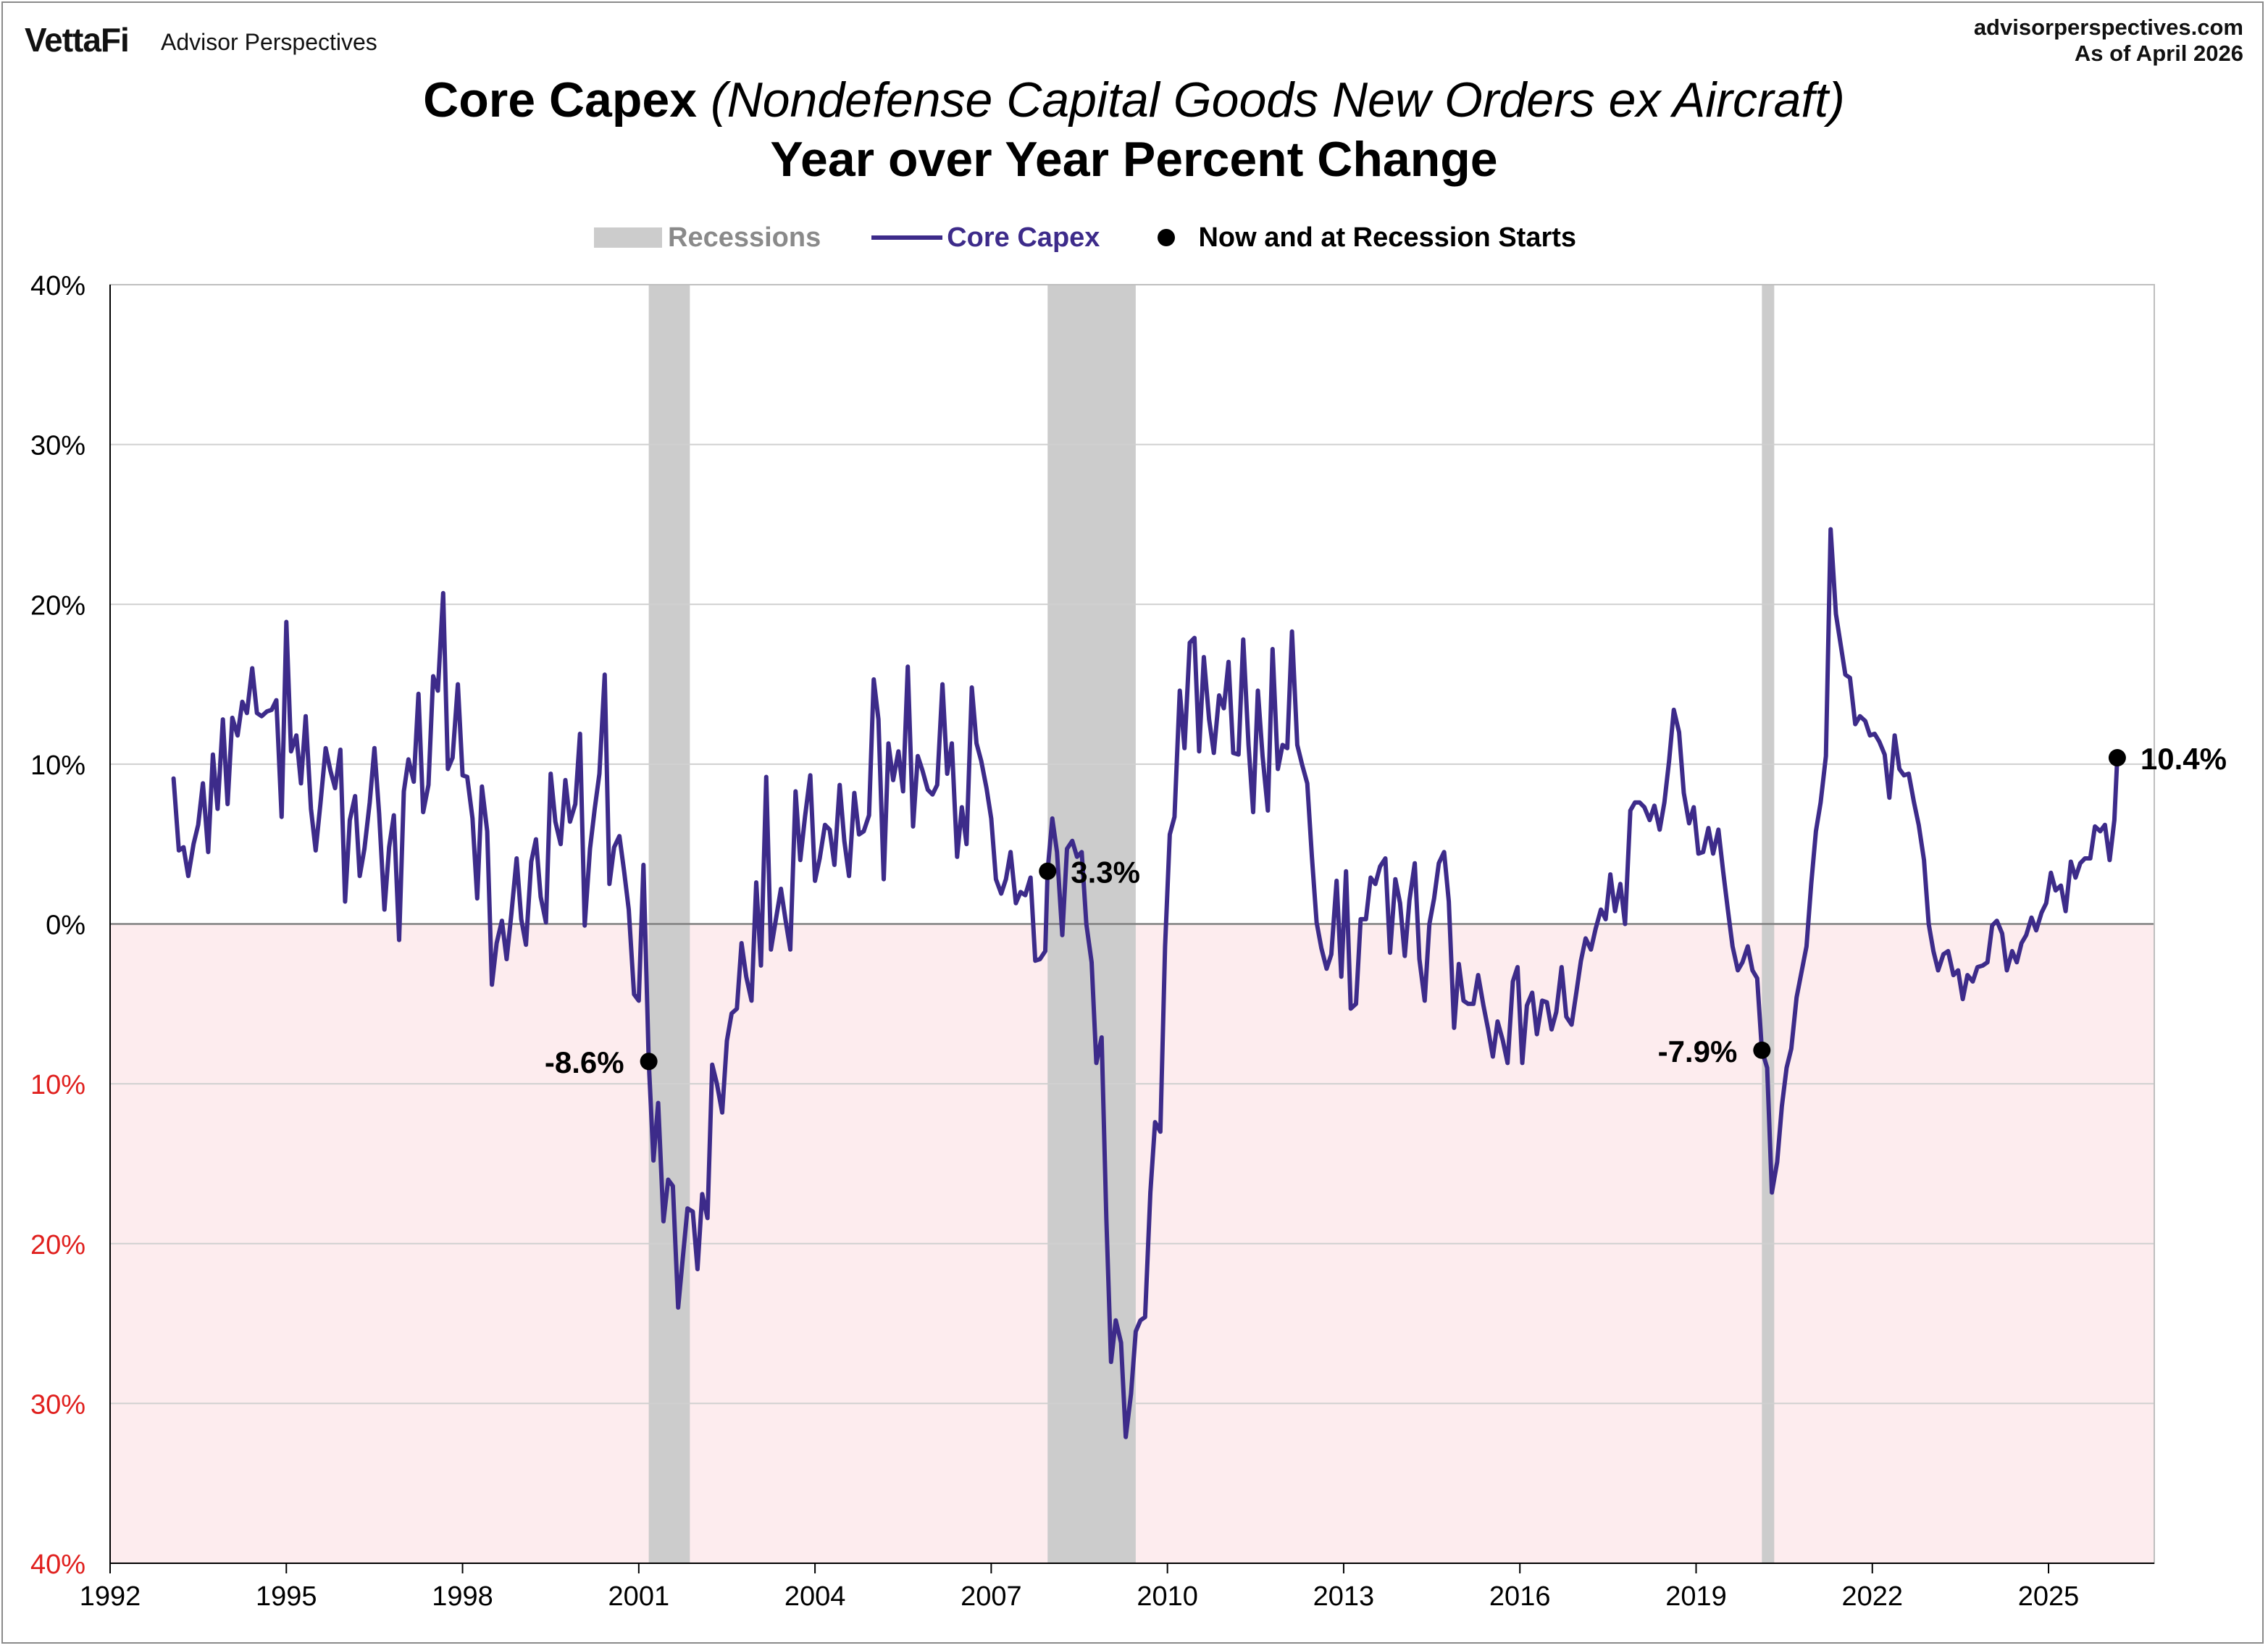  Describe the element at coordinates (1696, 1596) in the screenshot. I see `x-tick-label: 2019` at that location.